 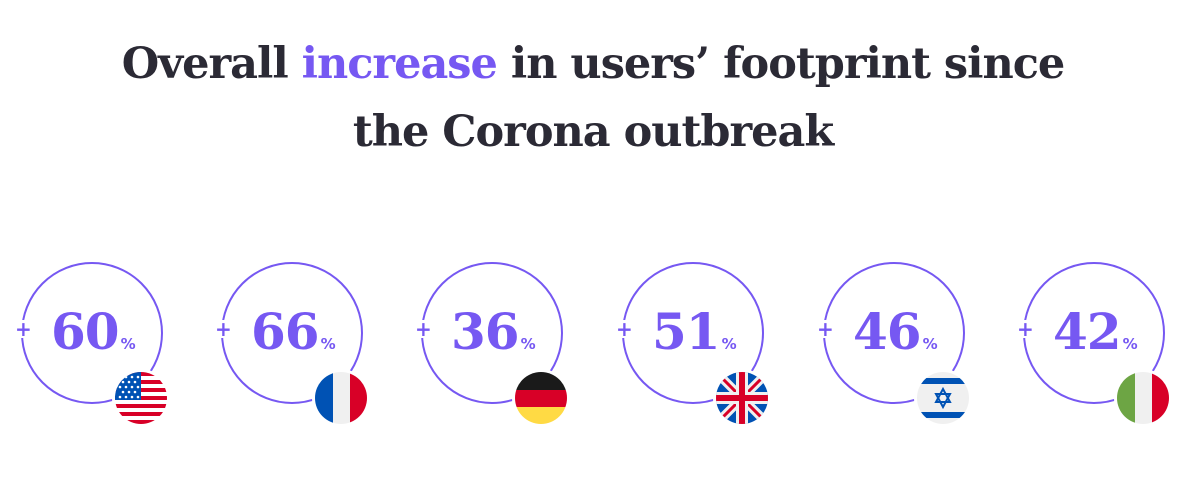 I want to click on stat-value: 46%, so click(x=895, y=338).